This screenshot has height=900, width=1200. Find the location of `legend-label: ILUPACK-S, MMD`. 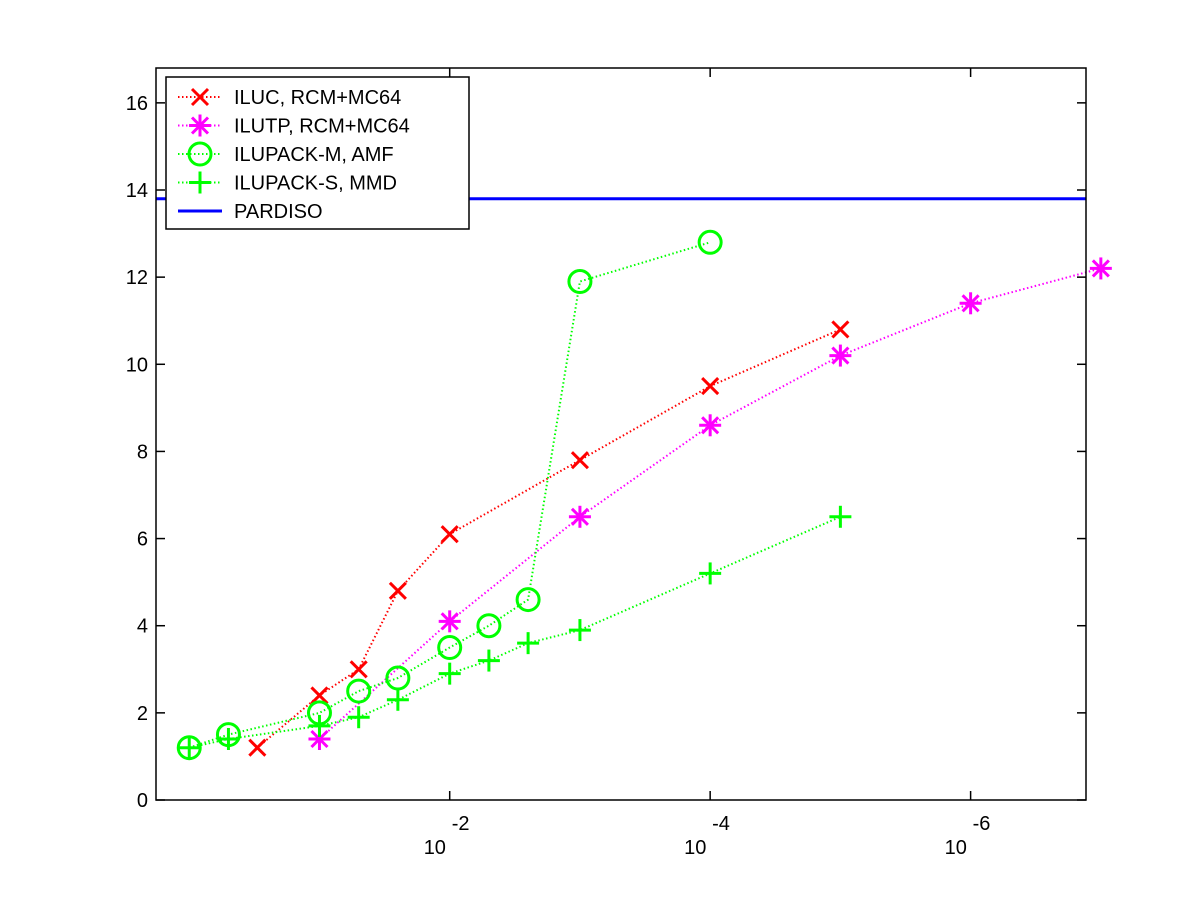

legend-label: ILUPACK-S, MMD is located at coordinates (315, 184).